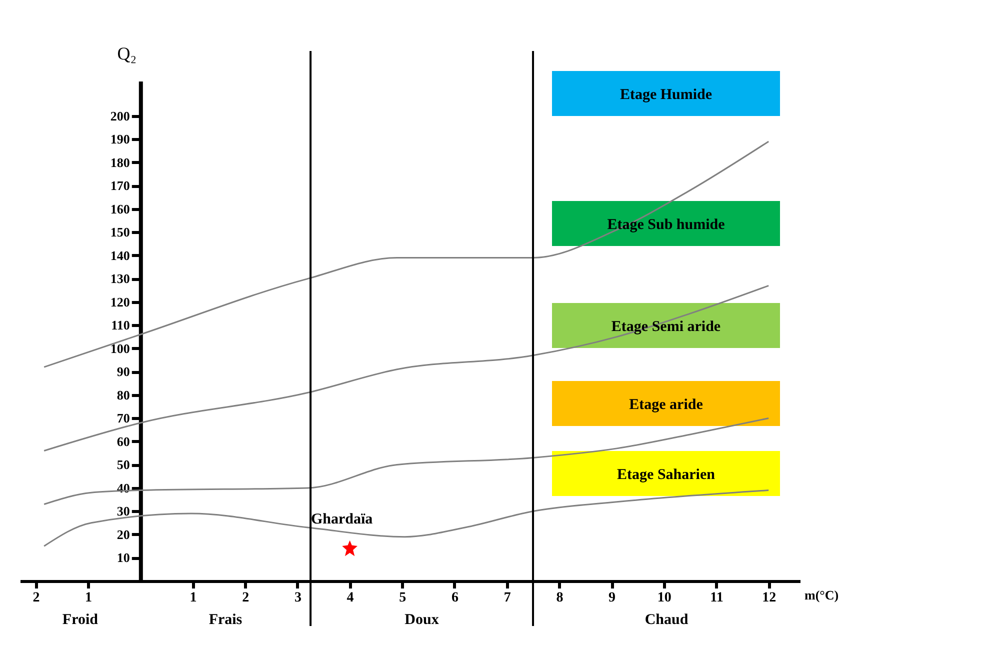  I want to click on annotation: Etage Saharien, so click(666, 475).